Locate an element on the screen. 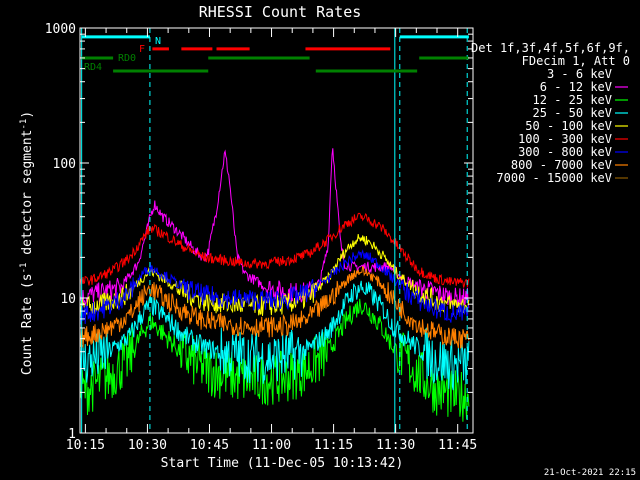  chart-title: RHESSI Count Rates is located at coordinates (280, 12).